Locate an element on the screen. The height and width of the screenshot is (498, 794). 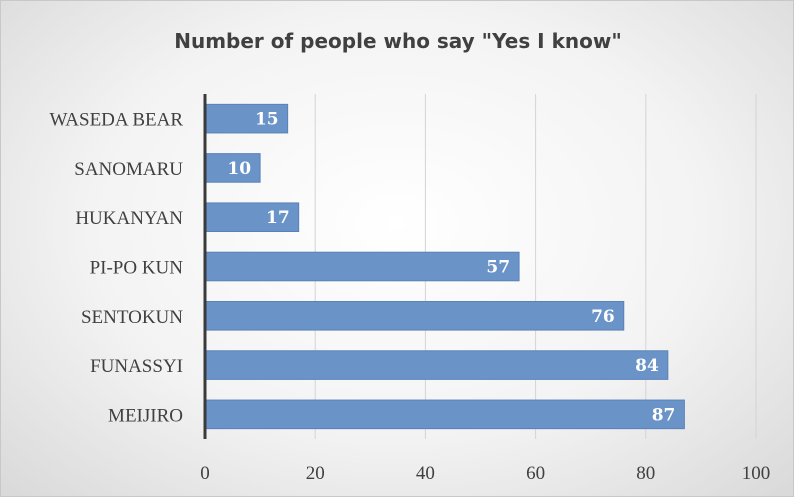
data-label: 10 is located at coordinates (239, 169).